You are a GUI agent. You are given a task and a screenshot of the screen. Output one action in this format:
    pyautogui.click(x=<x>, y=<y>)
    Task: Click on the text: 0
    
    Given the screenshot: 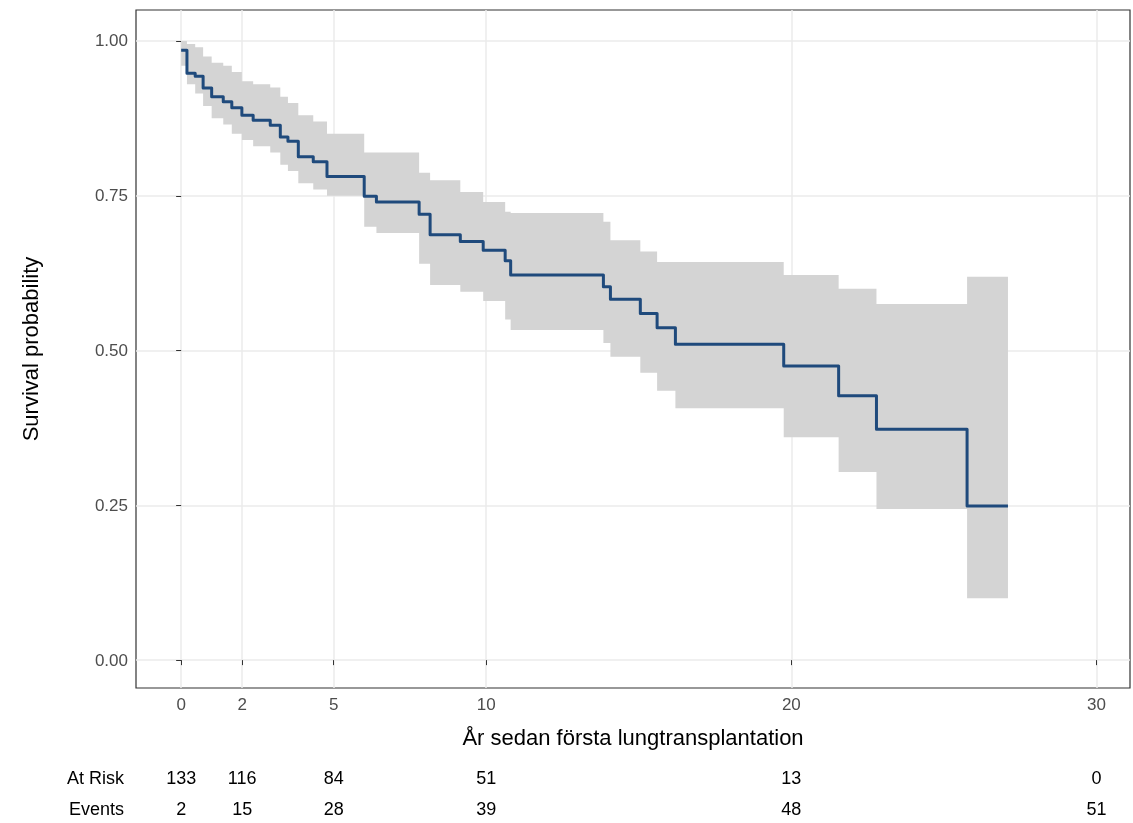 What is the action you would take?
    pyautogui.click(x=1096, y=778)
    